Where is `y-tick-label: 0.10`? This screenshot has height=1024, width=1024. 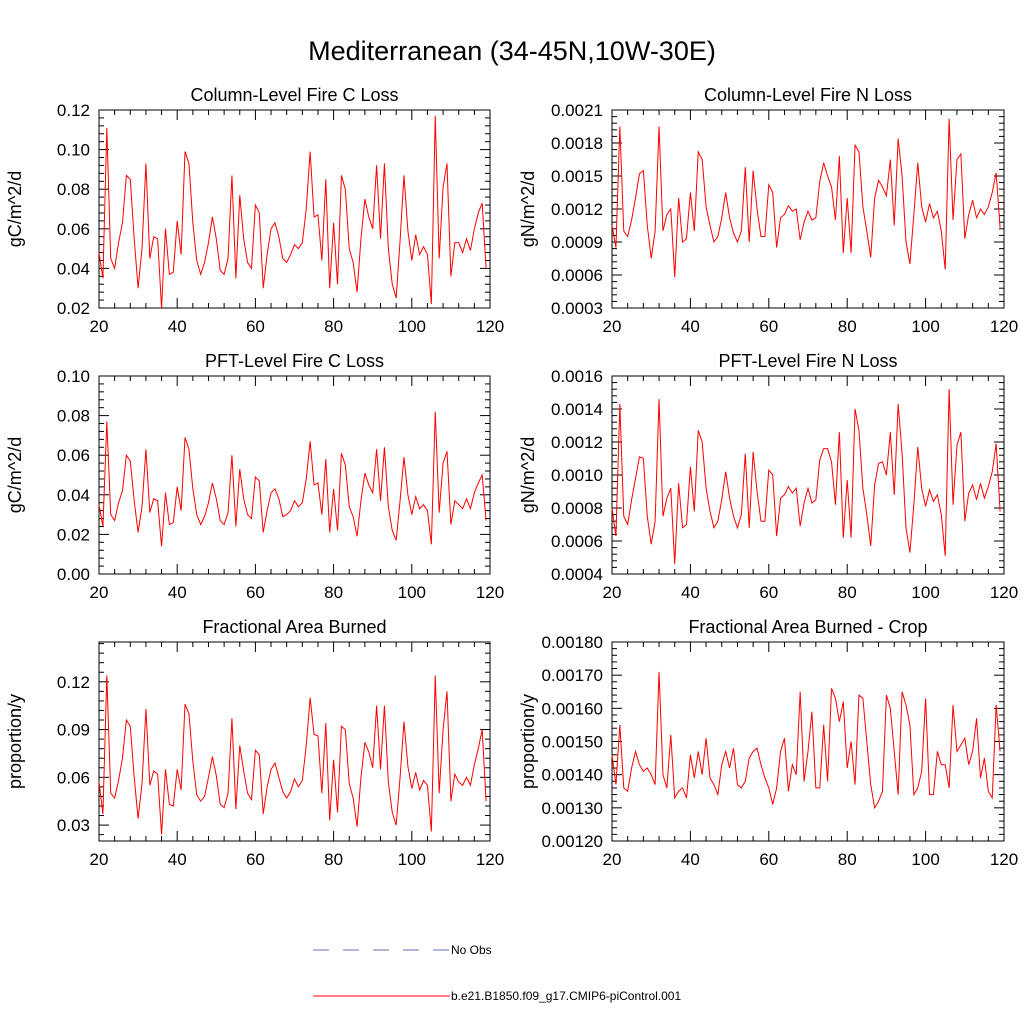 y-tick-label: 0.10 is located at coordinates (73, 150).